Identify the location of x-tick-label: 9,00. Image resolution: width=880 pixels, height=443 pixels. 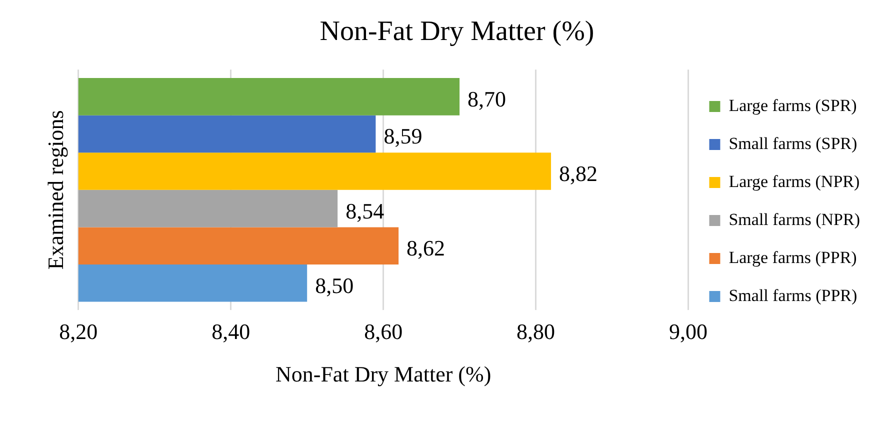
(688, 331).